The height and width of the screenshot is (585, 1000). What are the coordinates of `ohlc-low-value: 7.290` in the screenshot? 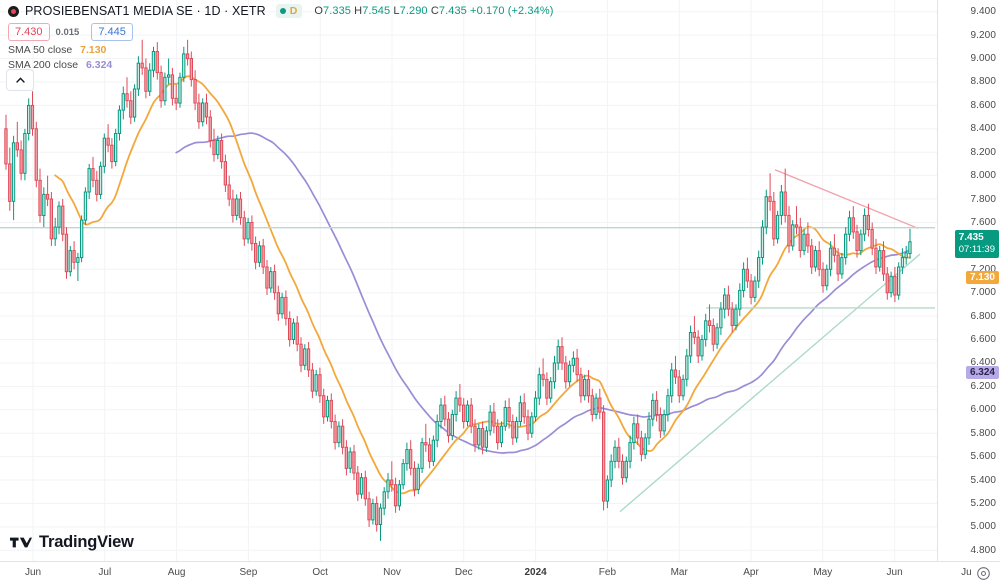 It's located at (413, 11).